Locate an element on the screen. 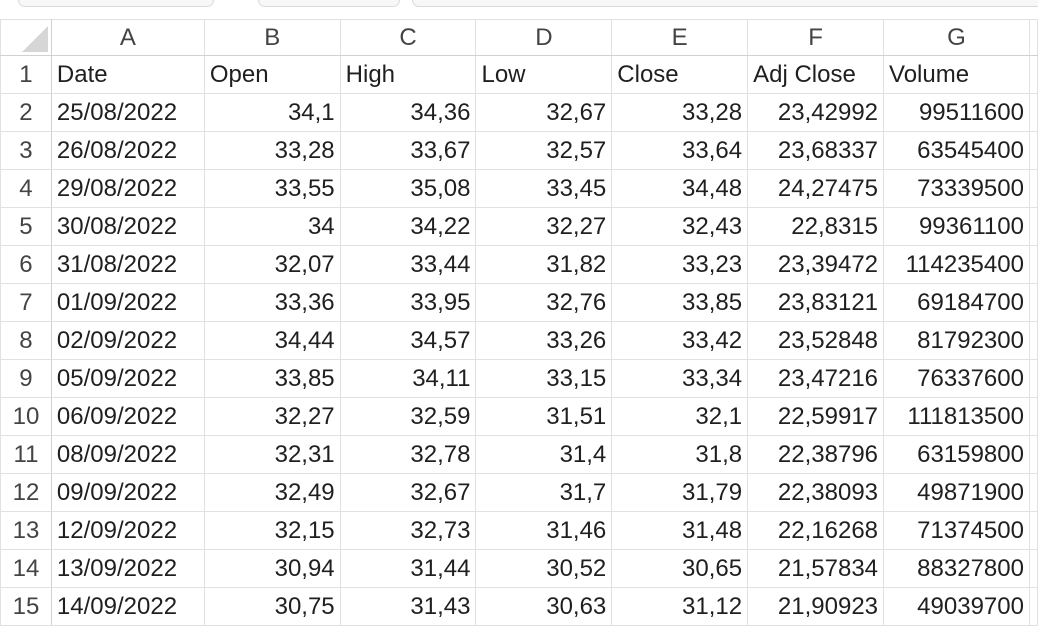  row-header: 11 is located at coordinates (26, 454).